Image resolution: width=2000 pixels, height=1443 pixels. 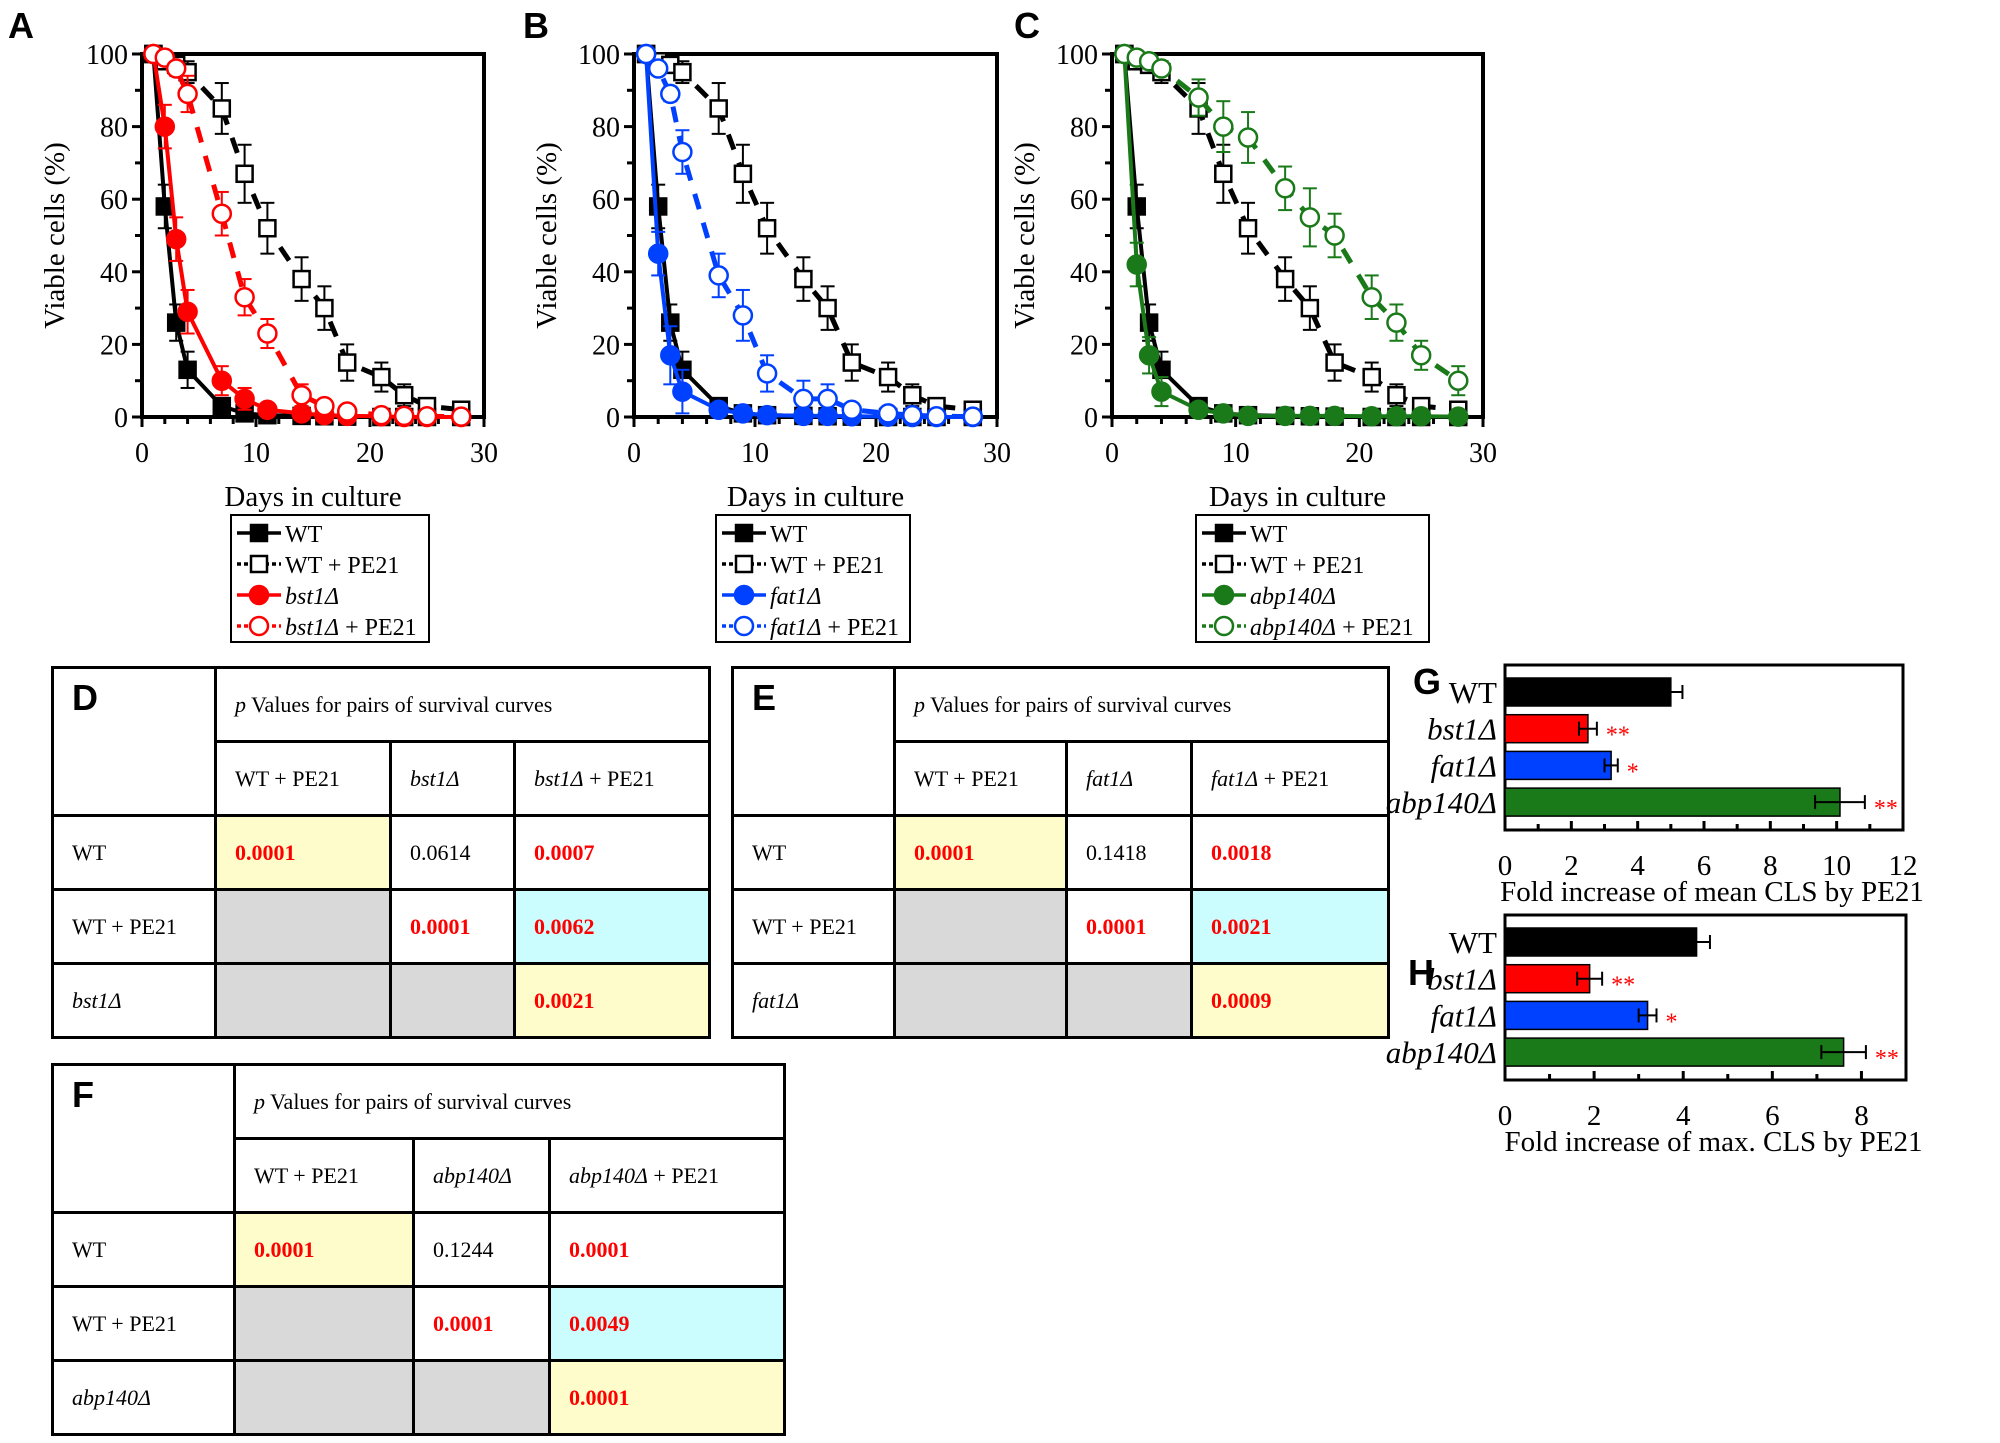 What do you see at coordinates (312, 497) in the screenshot?
I see `x-axis-label: Days in culture` at bounding box center [312, 497].